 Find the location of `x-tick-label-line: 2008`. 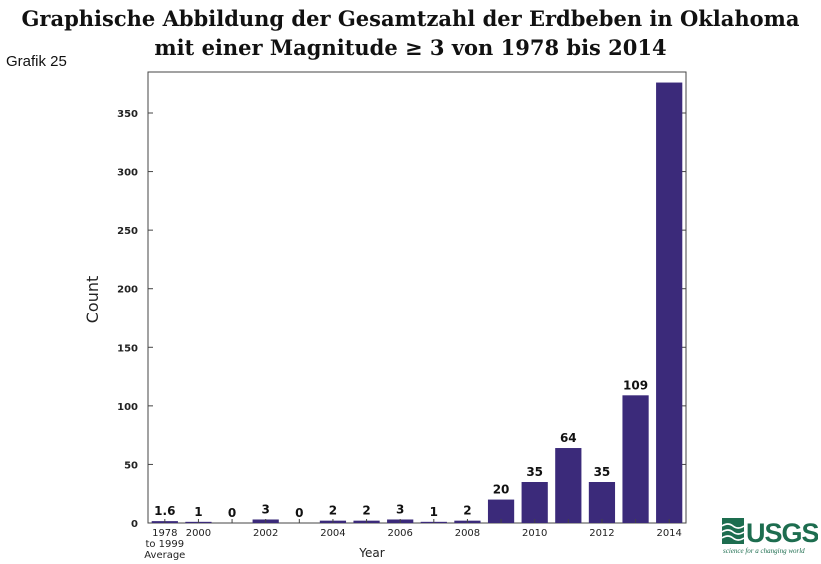

x-tick-label-line: 2008 is located at coordinates (467, 533).